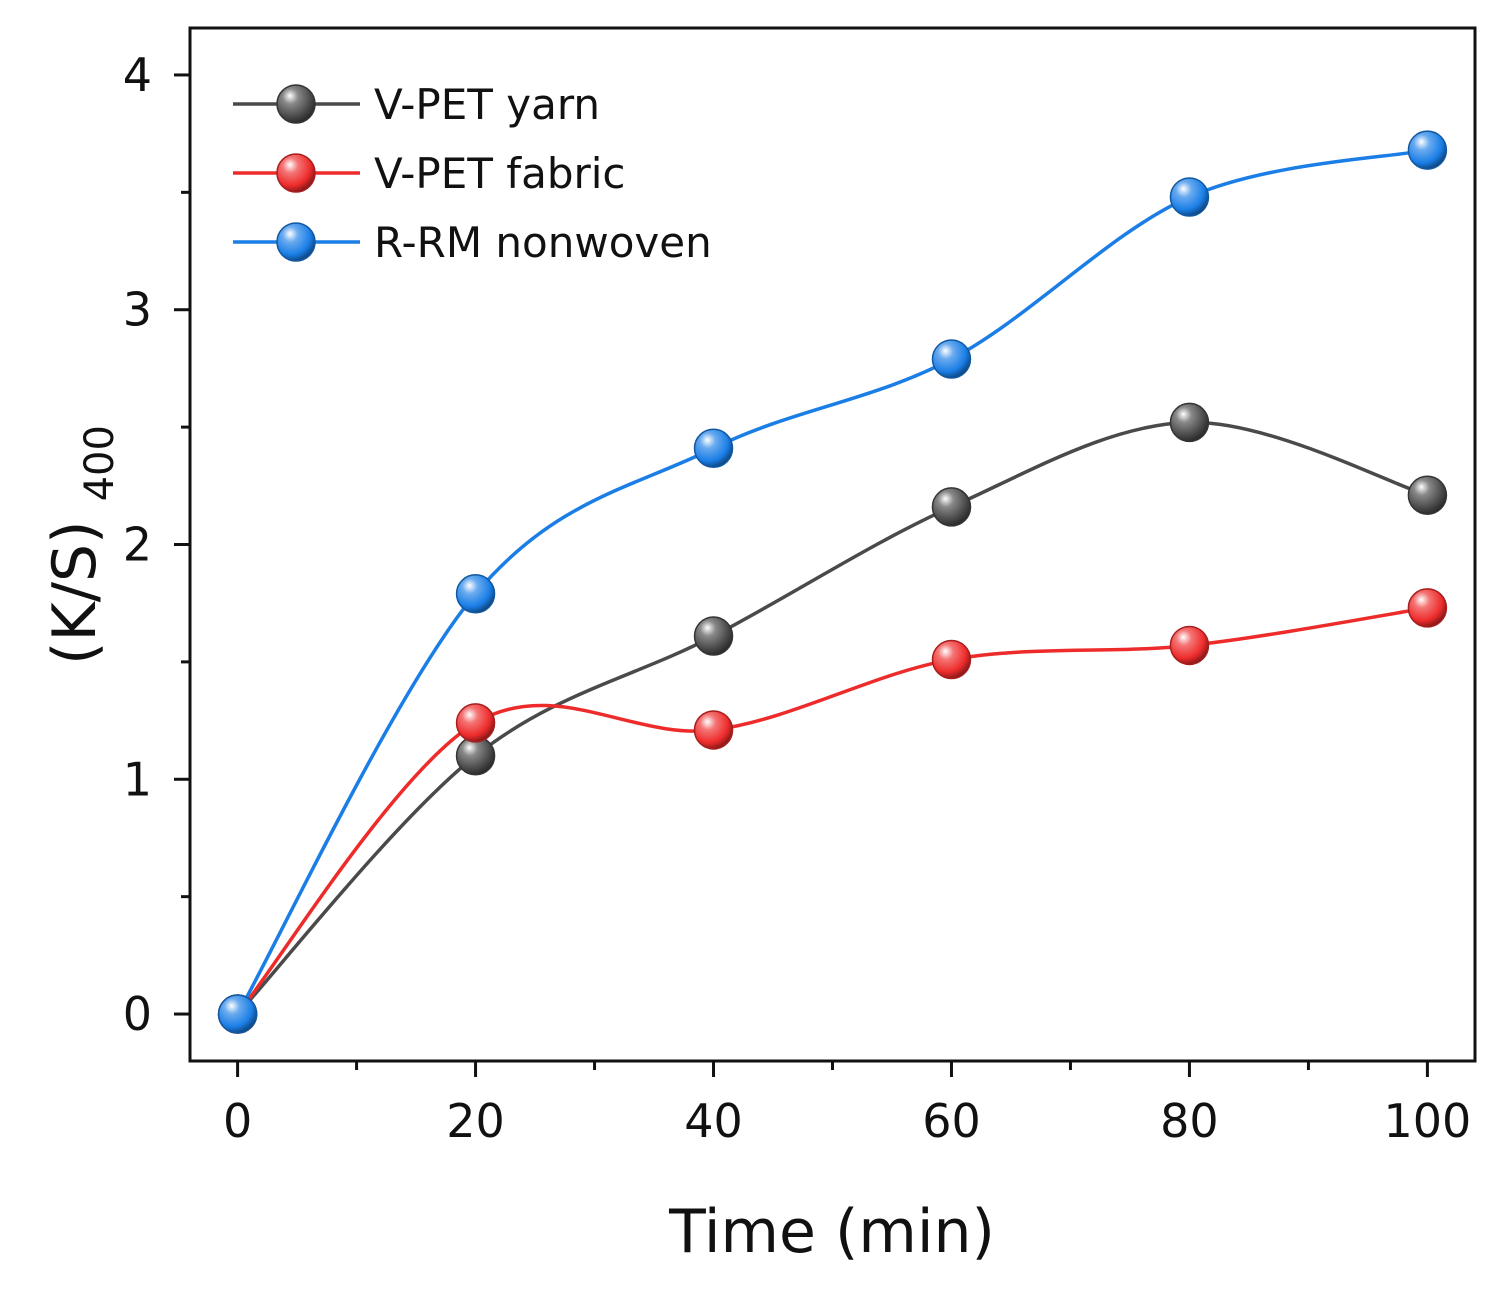  I want to click on y-axis-title-main: (K/S), so click(75, 592).